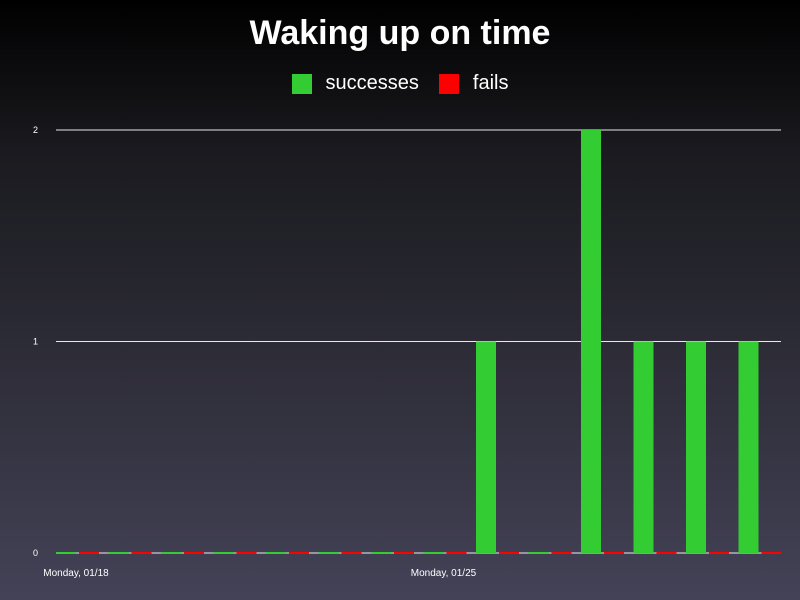  Describe the element at coordinates (448, 83) in the screenshot. I see `legend-swatch-fails` at that location.